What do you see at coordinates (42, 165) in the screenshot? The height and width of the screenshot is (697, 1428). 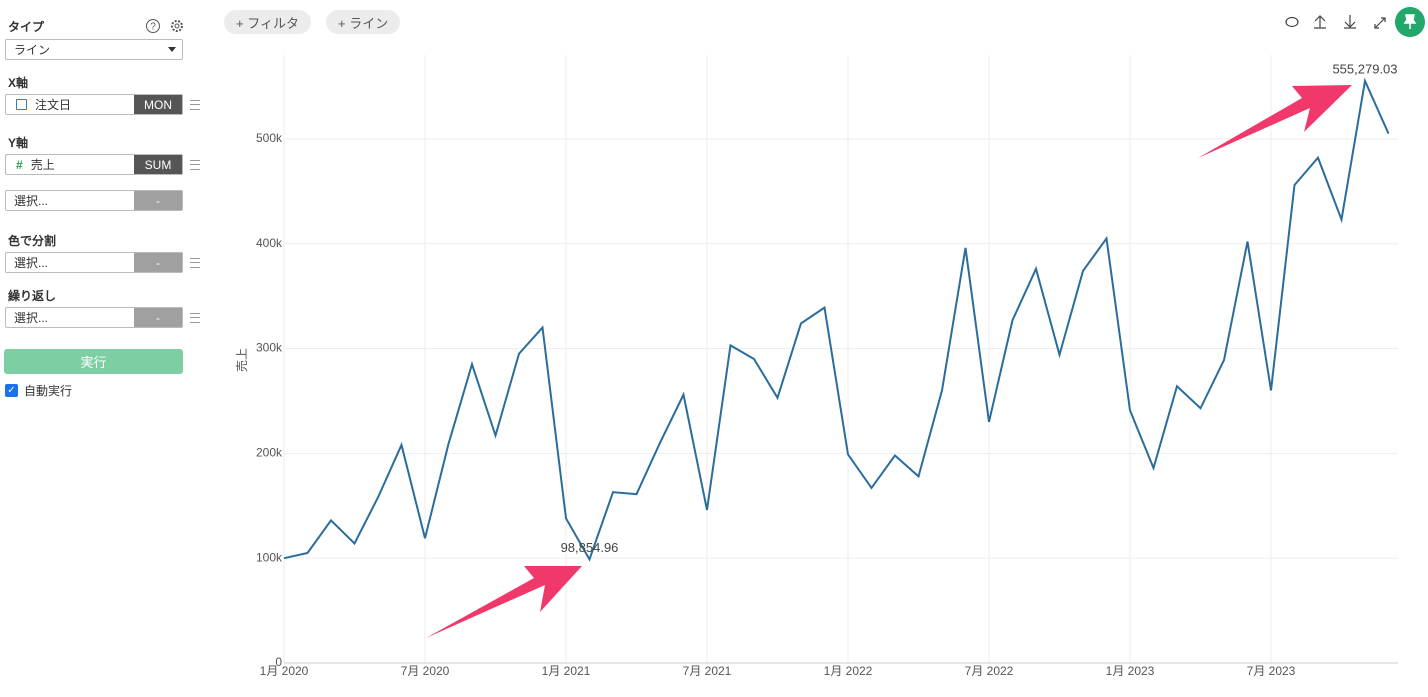 I see `field-name: 売上` at bounding box center [42, 165].